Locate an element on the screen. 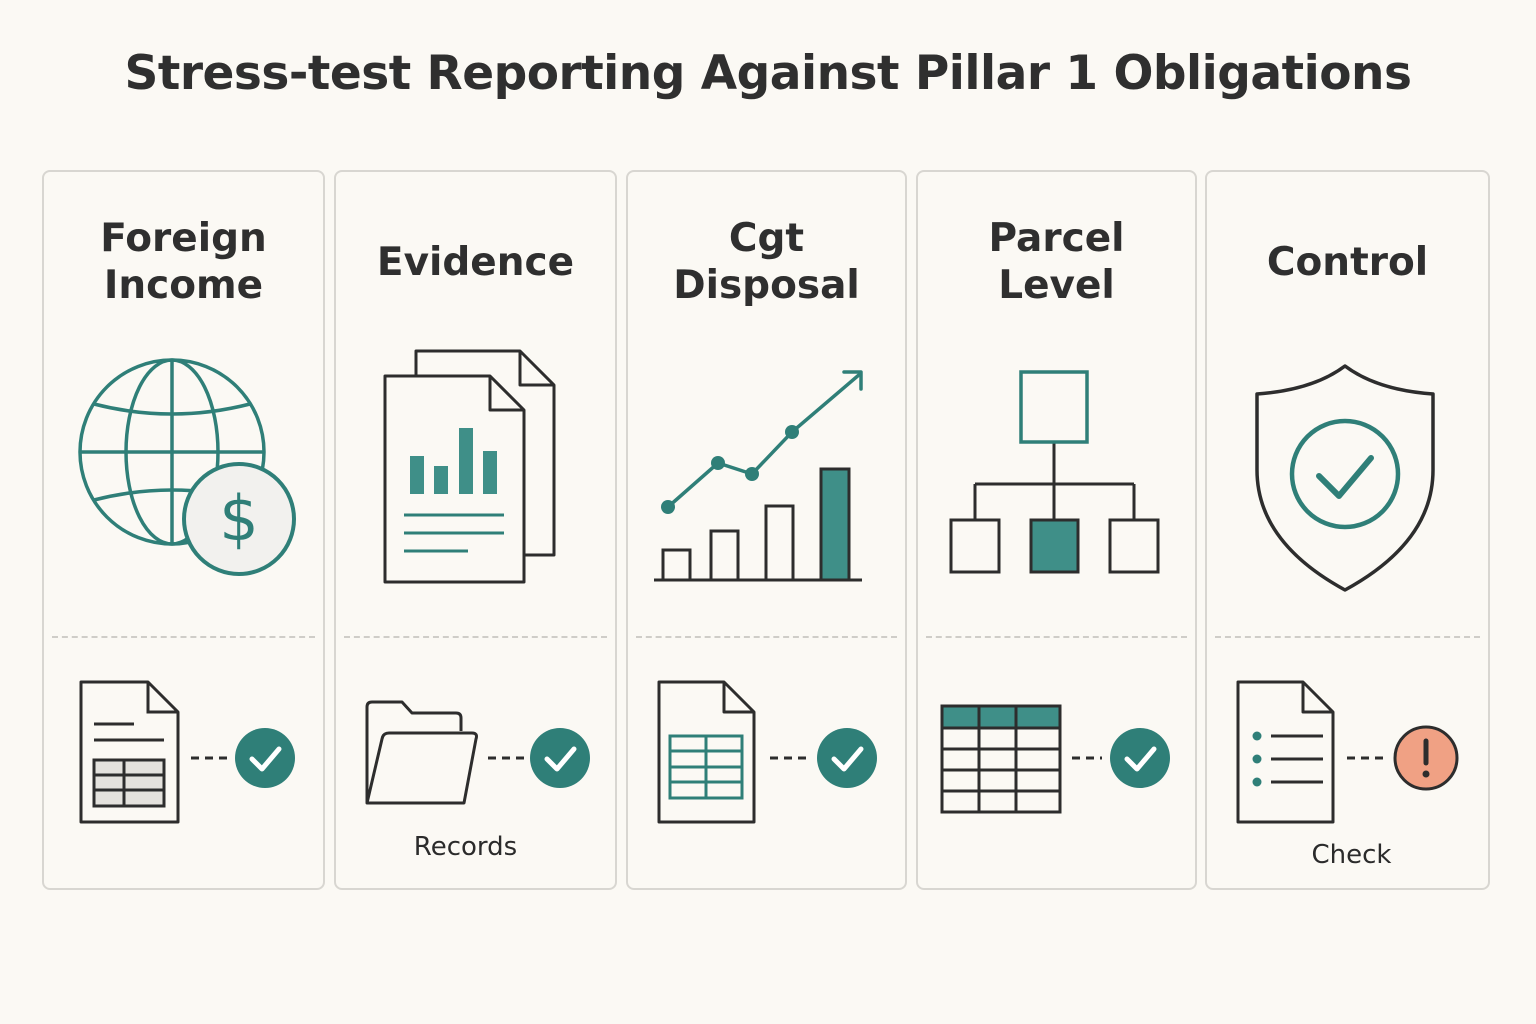  folder-icon is located at coordinates (421, 752).